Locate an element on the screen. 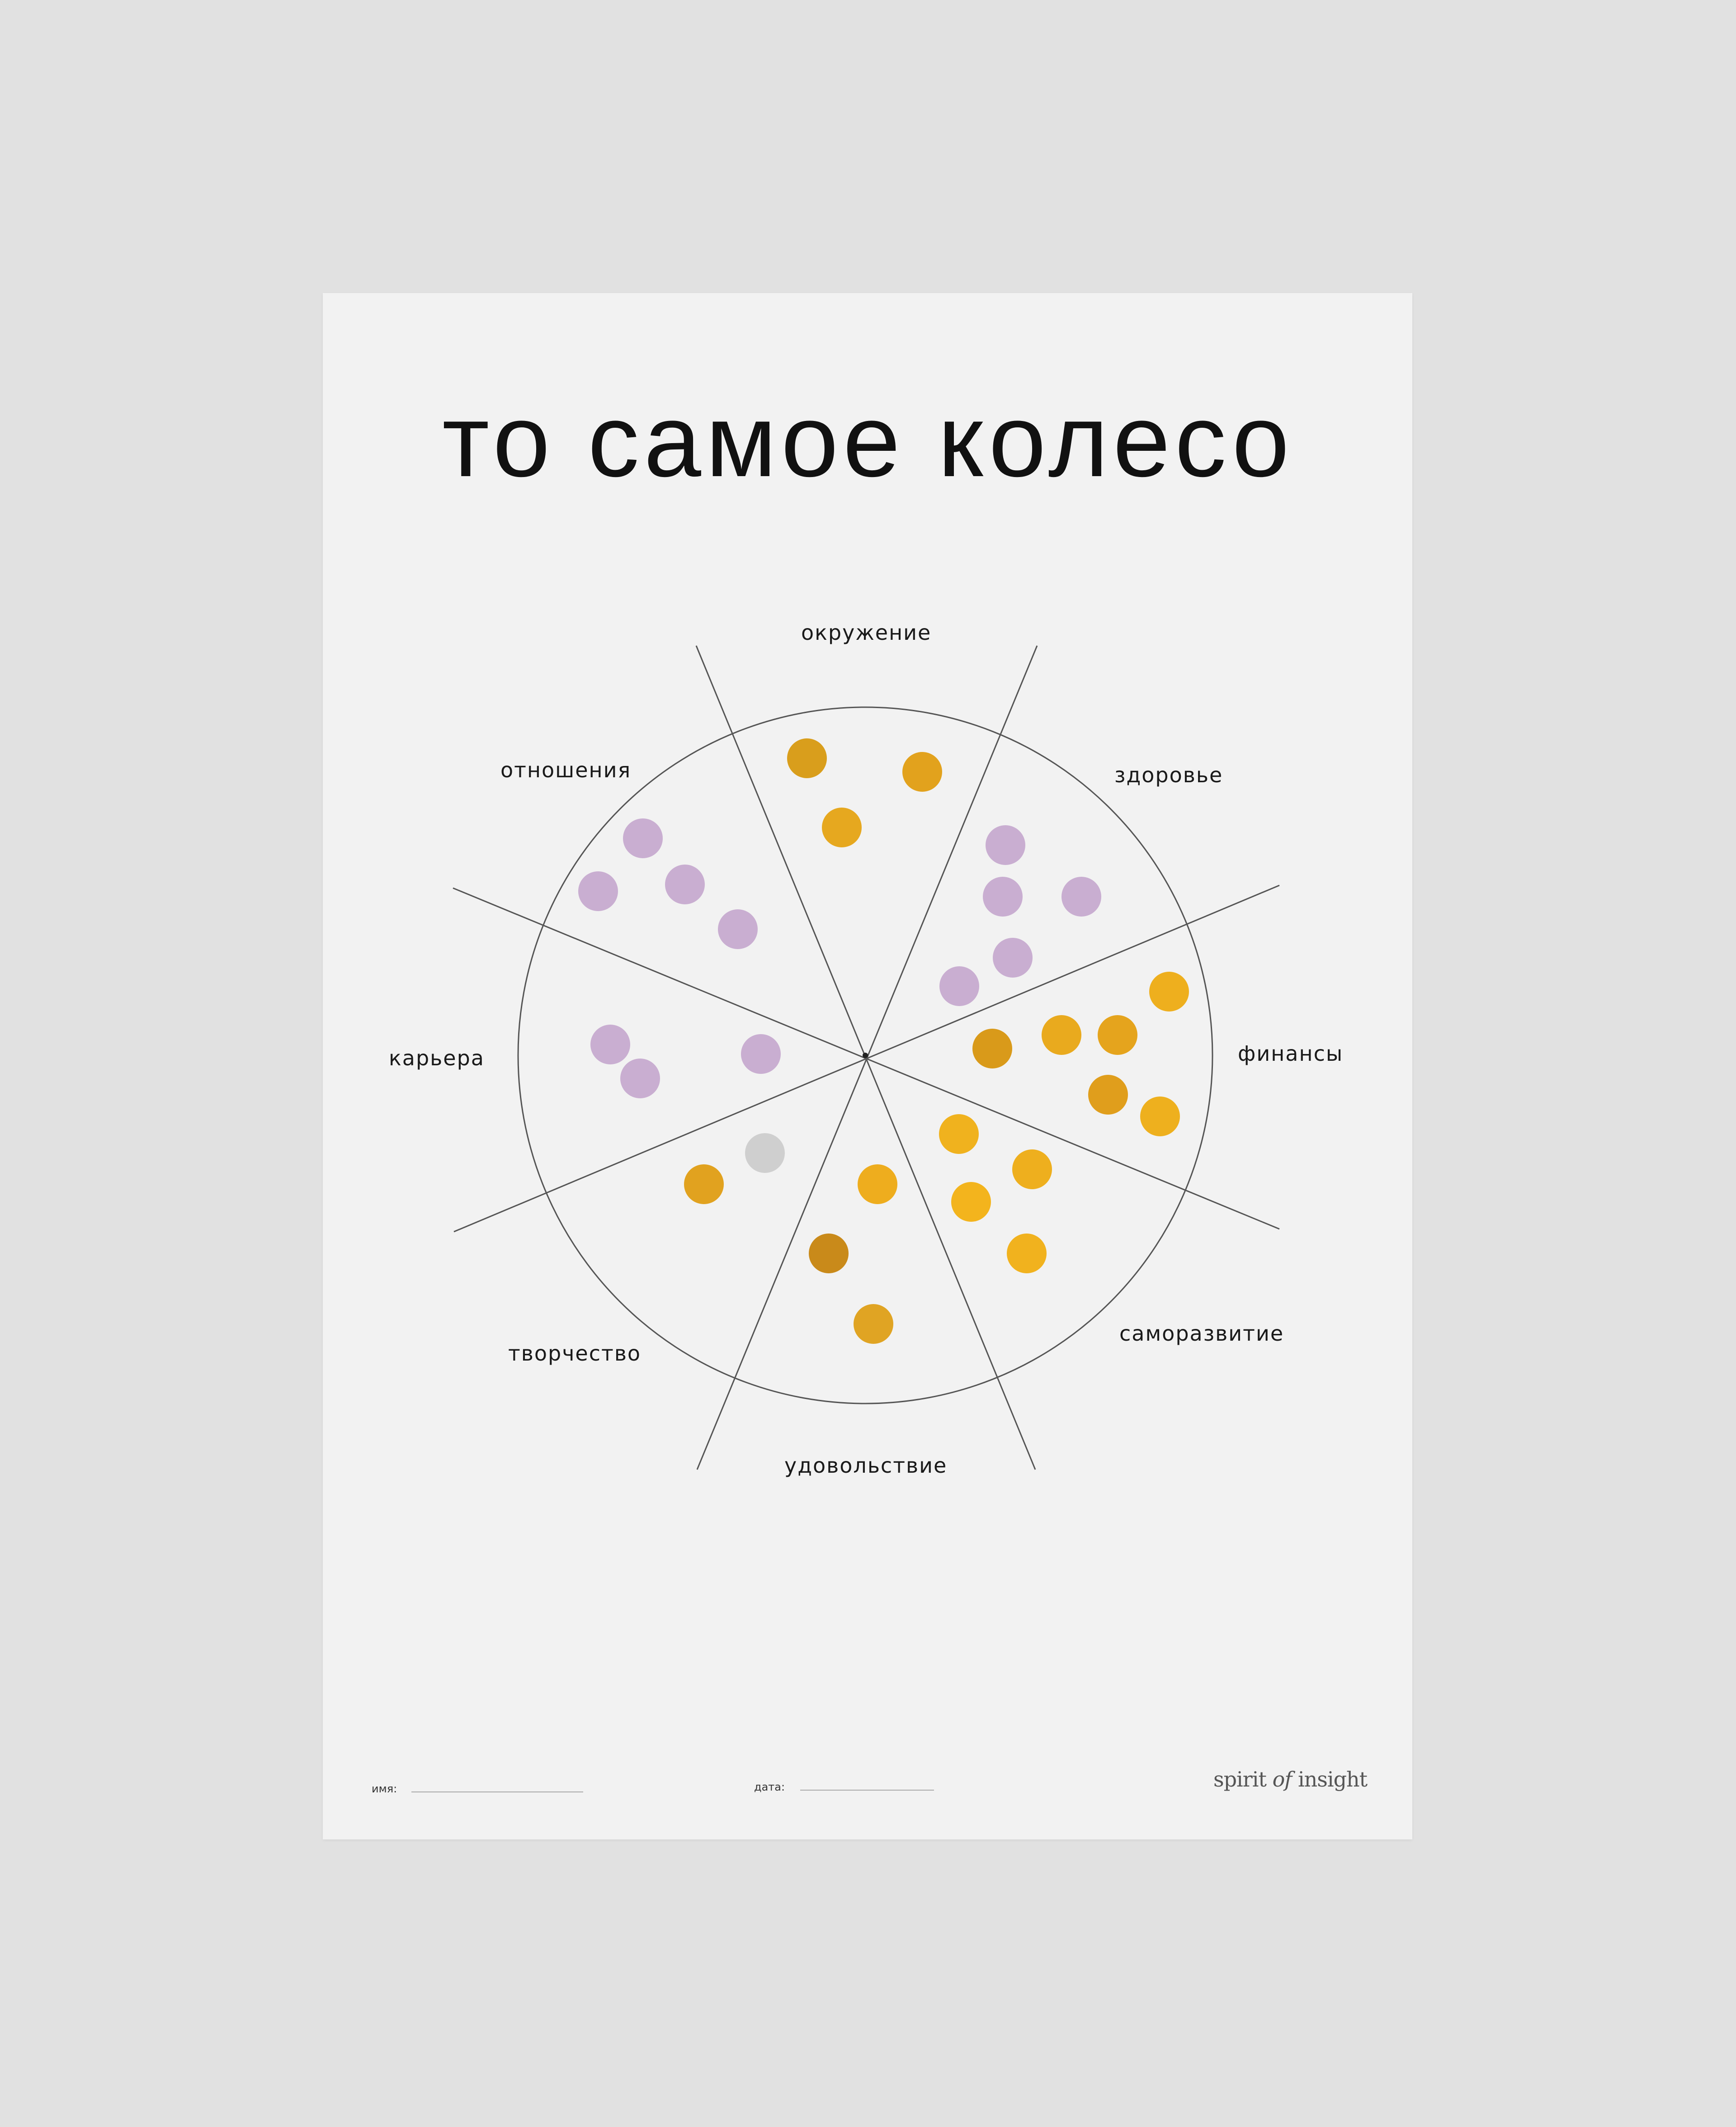 The width and height of the screenshot is (1736, 2127). wheel-center-point is located at coordinates (866, 1056).